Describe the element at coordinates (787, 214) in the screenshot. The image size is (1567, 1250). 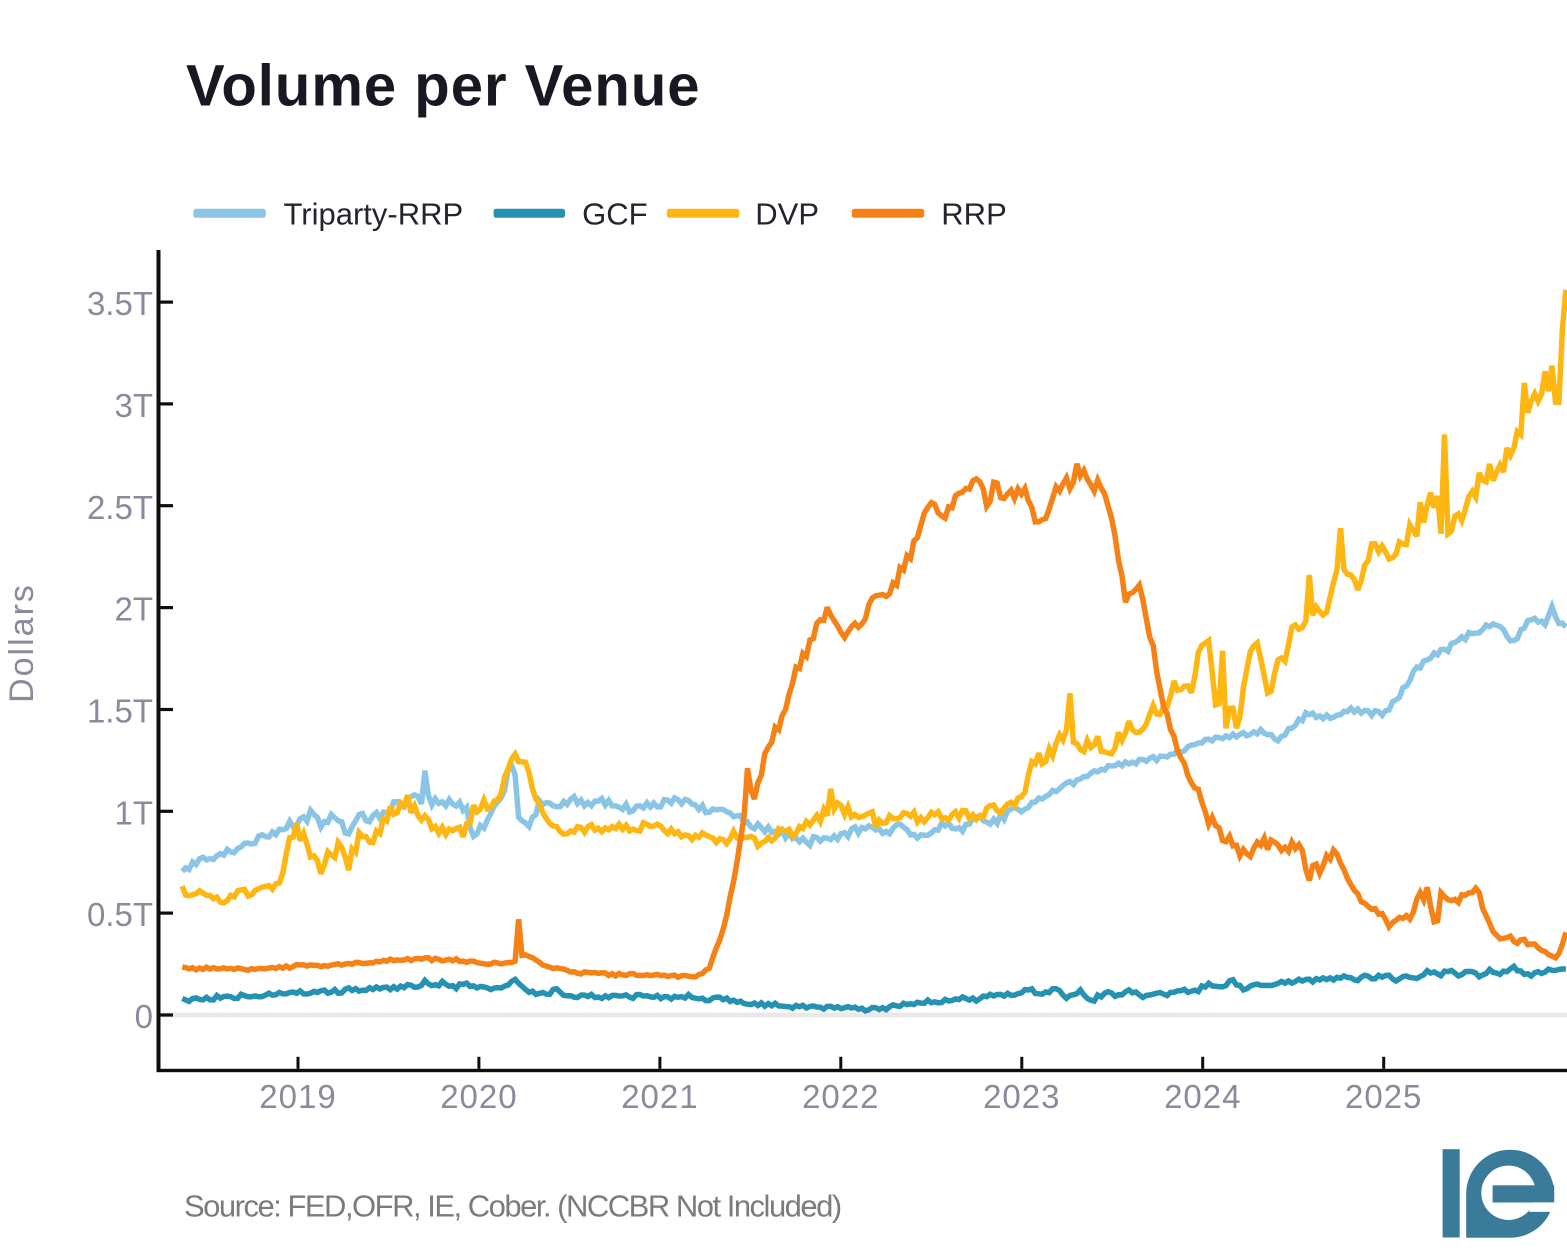
I see `svg-text: DVP` at that location.